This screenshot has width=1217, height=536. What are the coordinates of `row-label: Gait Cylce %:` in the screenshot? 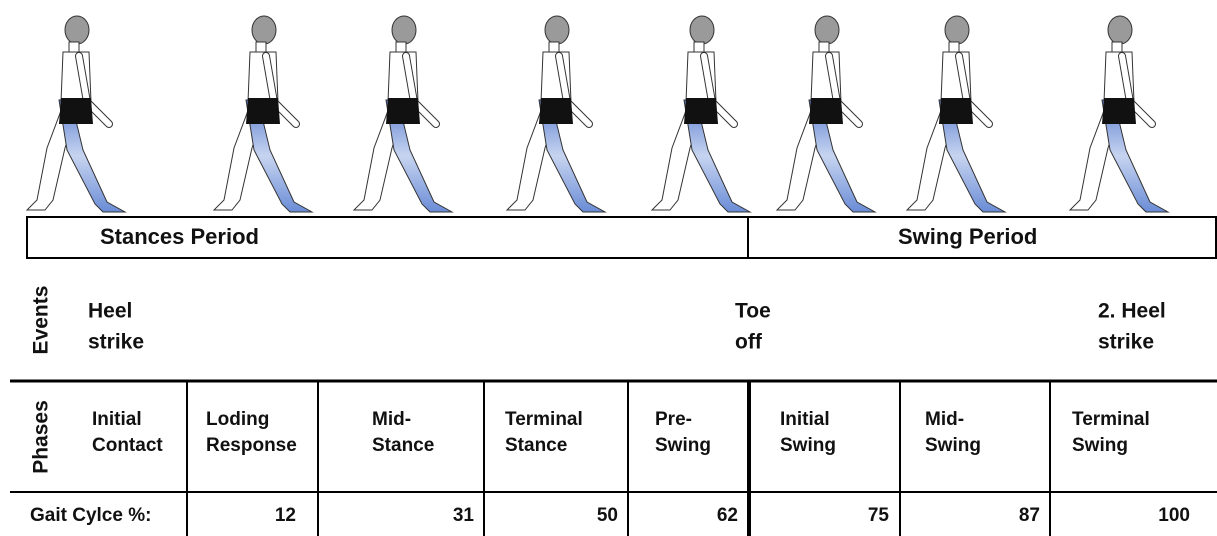 It's located at (90, 515).